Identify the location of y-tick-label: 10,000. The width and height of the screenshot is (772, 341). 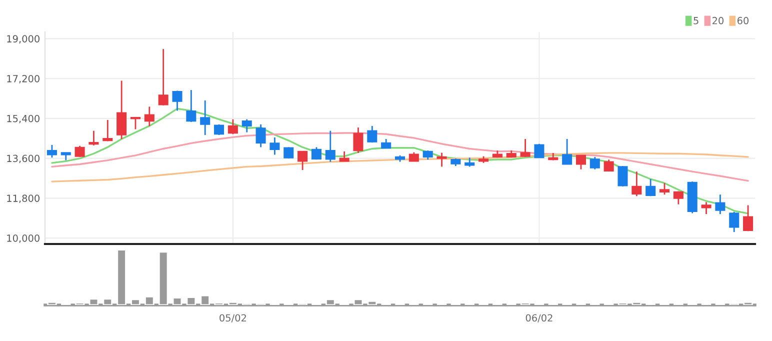
(23, 238).